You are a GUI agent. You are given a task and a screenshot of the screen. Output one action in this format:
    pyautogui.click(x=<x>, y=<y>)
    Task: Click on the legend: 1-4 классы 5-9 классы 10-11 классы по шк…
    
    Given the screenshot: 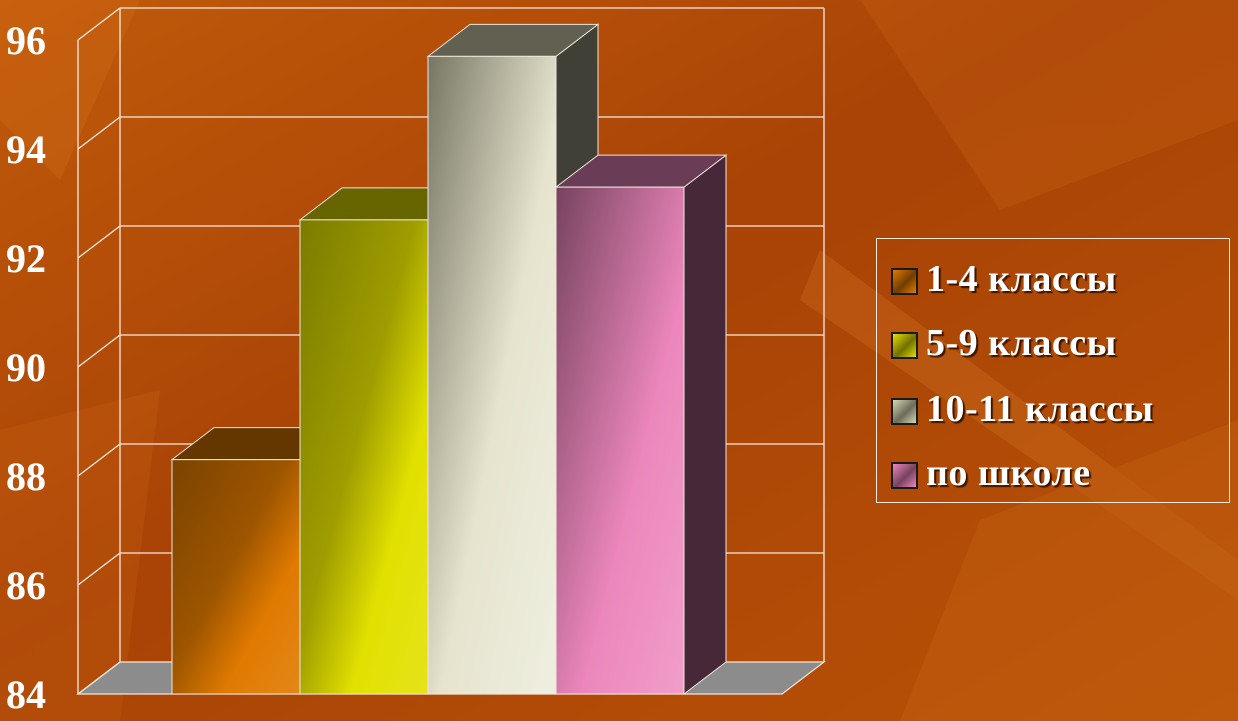 What is the action you would take?
    pyautogui.click(x=1053, y=370)
    